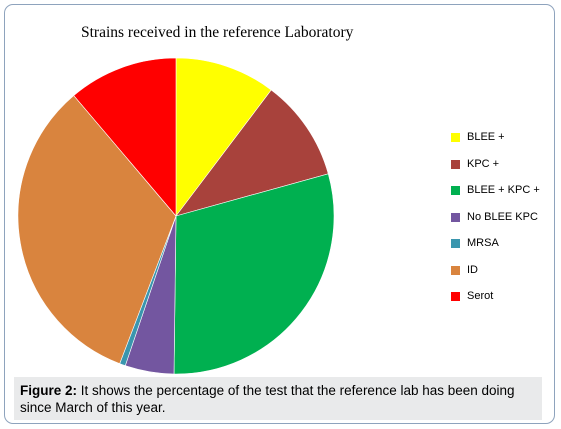  Describe the element at coordinates (486, 137) in the screenshot. I see `legend-label: BLEE +` at that location.